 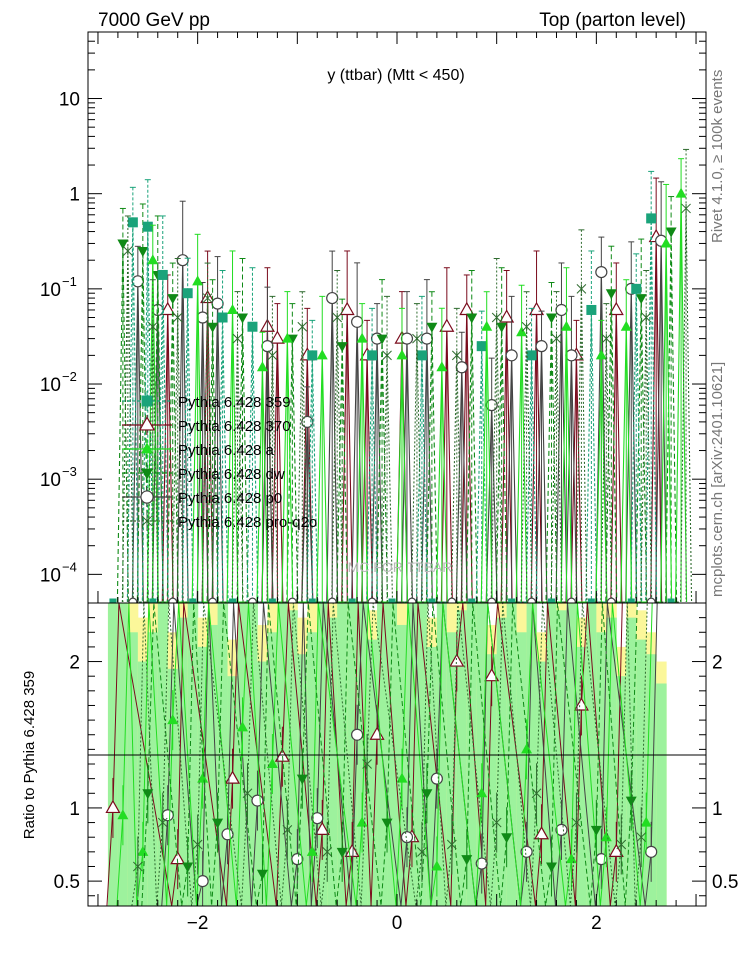 What do you see at coordinates (400, 567) in the screenshot?
I see `watermark: MC FOR TTBAR` at bounding box center [400, 567].